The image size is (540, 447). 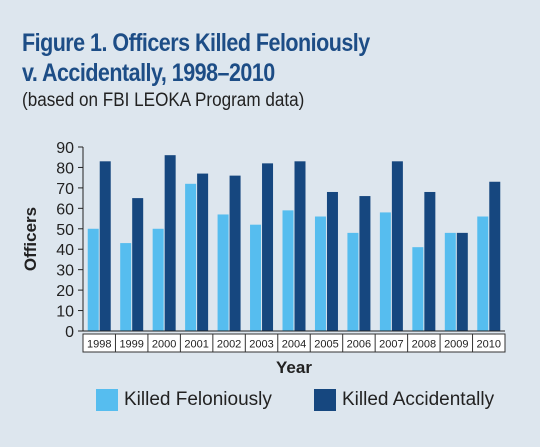 I want to click on legend-label-accidental: Killed Accidentally, so click(x=418, y=399).